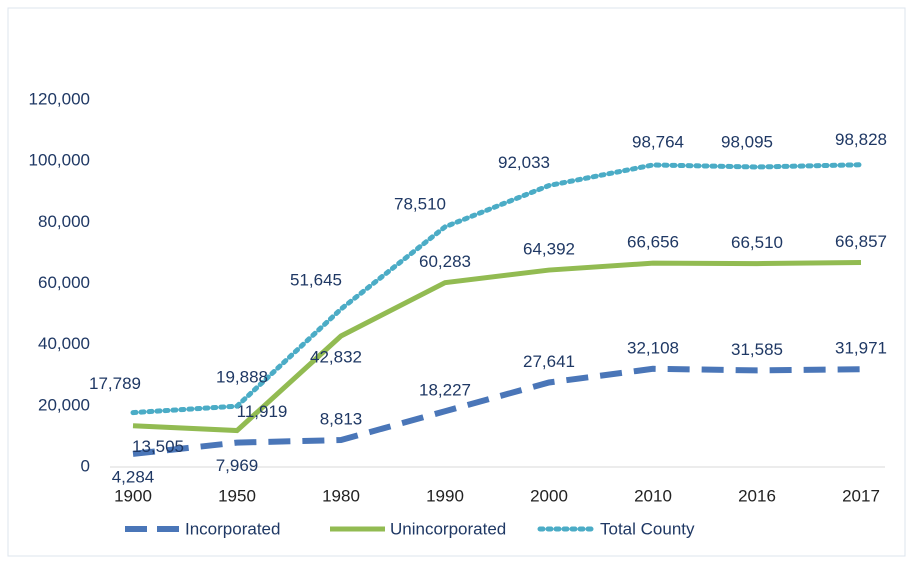  I want to click on legend-label: Incorporated, so click(232, 528).